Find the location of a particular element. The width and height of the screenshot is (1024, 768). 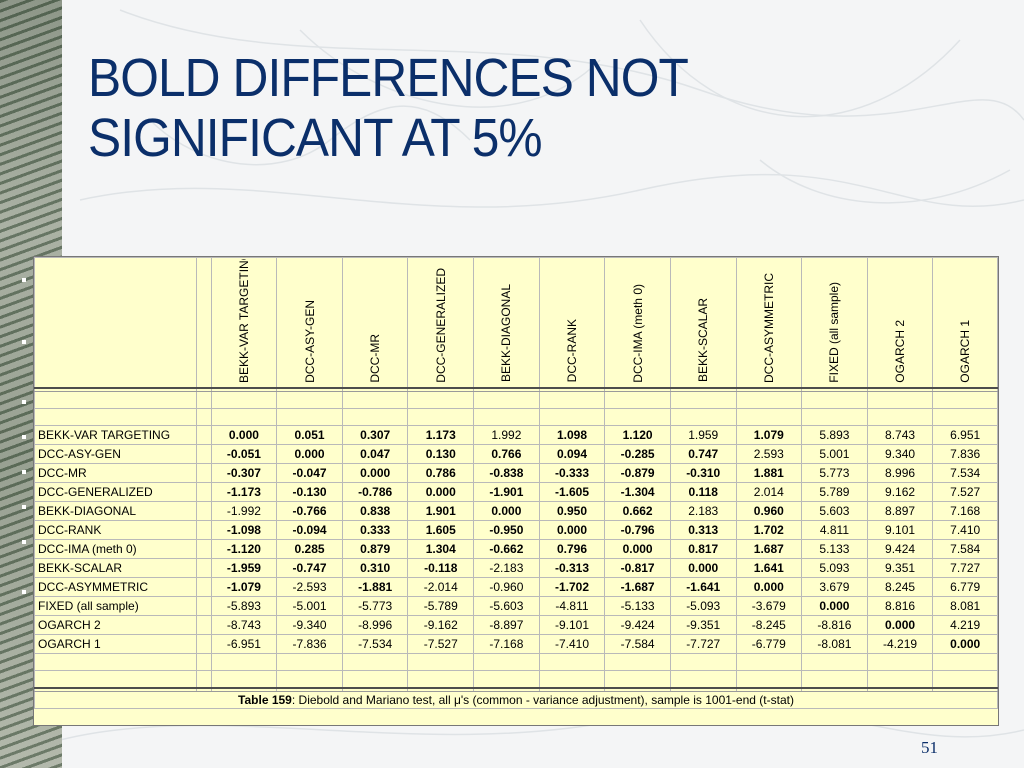

table-cell: -0.333 is located at coordinates (572, 473).